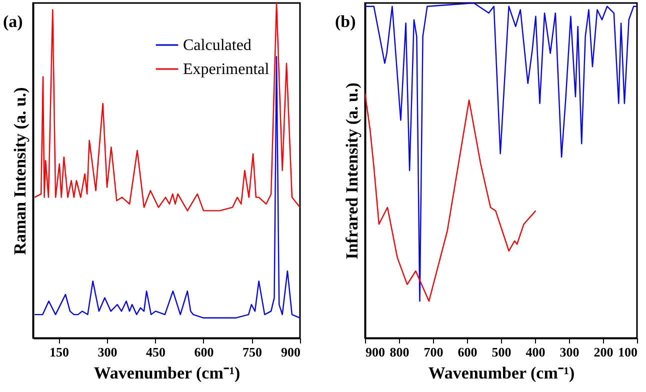 The width and height of the screenshot is (646, 392). What do you see at coordinates (604, 352) in the screenshot?
I see `x-tick-label: 200` at bounding box center [604, 352].